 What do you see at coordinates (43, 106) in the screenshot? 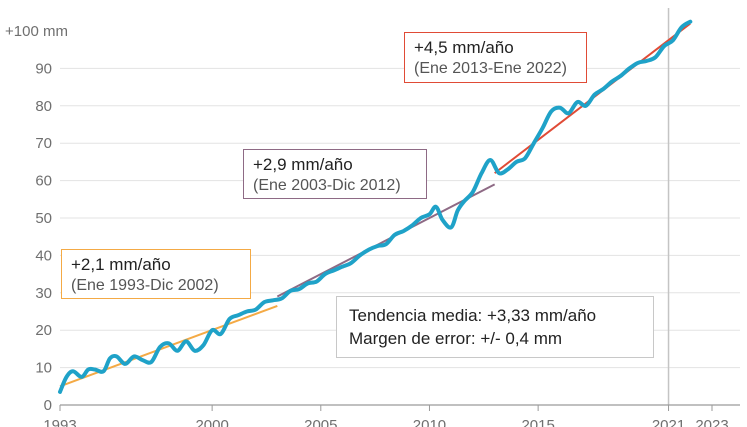
I see `y-tick-label-80: 80` at bounding box center [43, 106].